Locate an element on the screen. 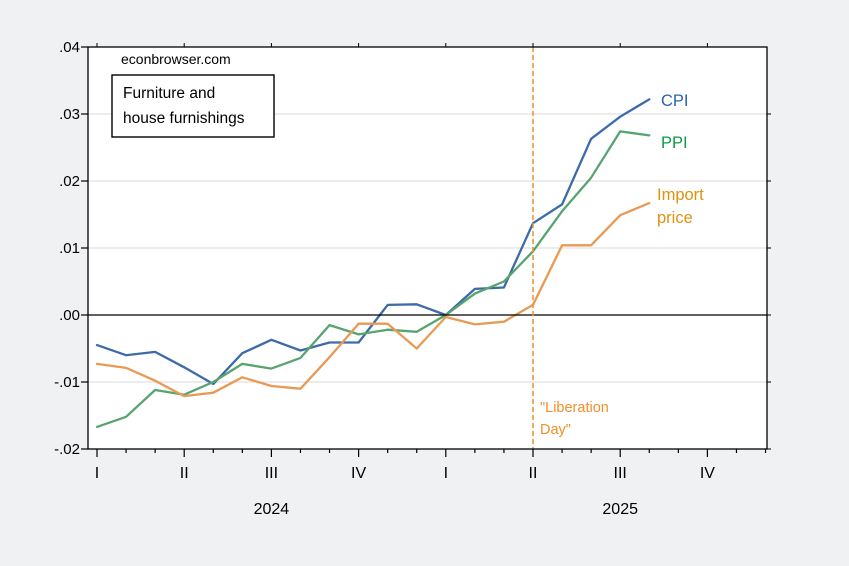  cpi-series-label: CPI is located at coordinates (675, 101).